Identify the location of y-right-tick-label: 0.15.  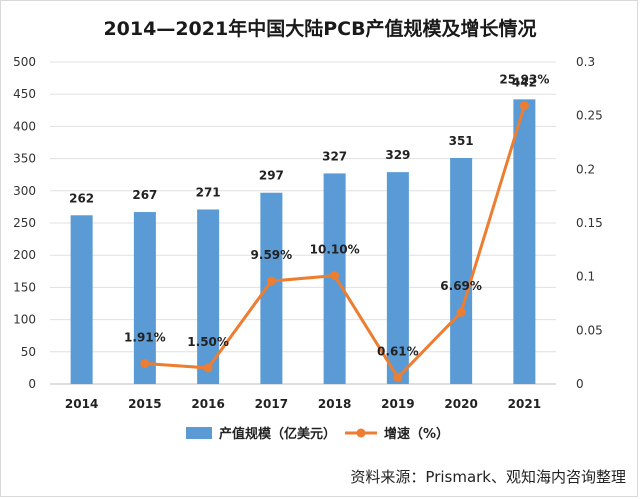
(589, 223).